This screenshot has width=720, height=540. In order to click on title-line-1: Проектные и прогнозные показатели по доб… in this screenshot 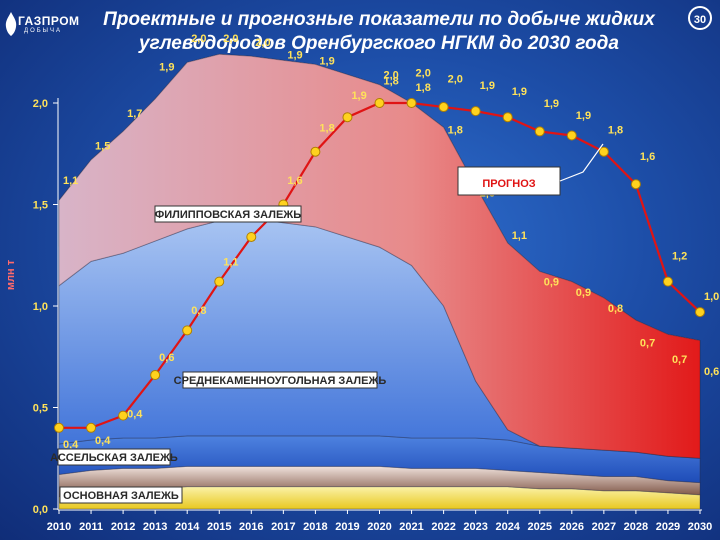, I will do `click(379, 19)`.